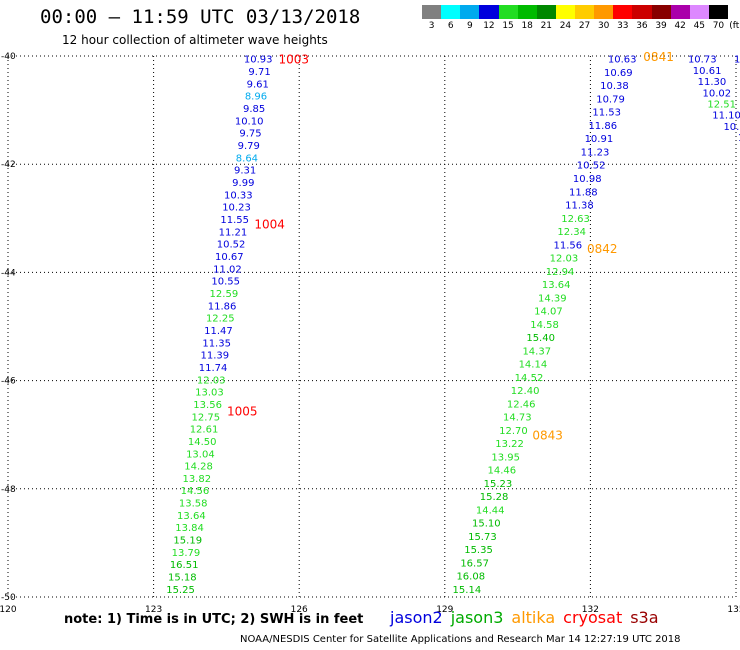  What do you see at coordinates (474, 563) in the screenshot?
I see `data-point-label: 16.57` at bounding box center [474, 563].